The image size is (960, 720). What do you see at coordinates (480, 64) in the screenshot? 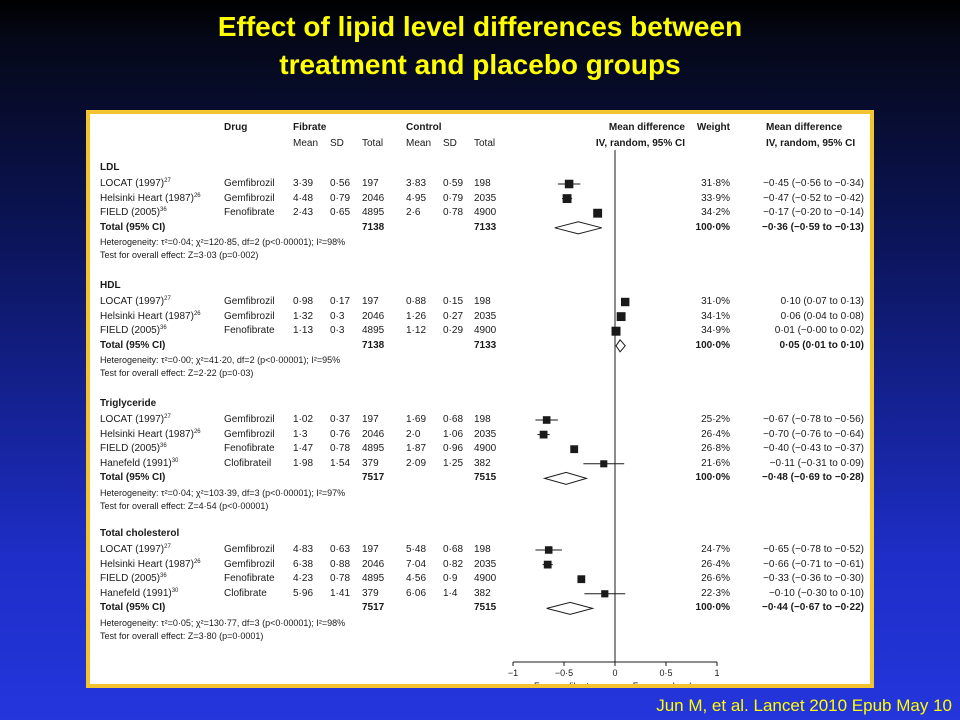
I see `slide-title-line2: treatment and placebo groups` at bounding box center [480, 64].